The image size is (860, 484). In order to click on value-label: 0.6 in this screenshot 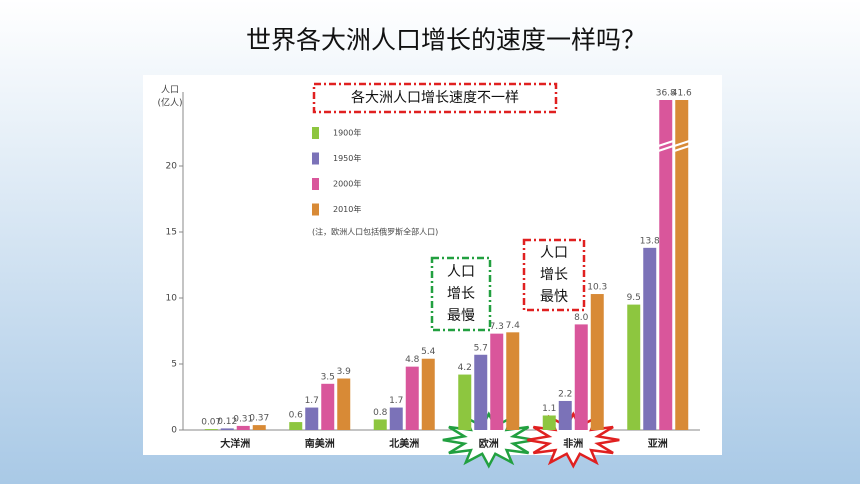, I will do `click(296, 416)`.